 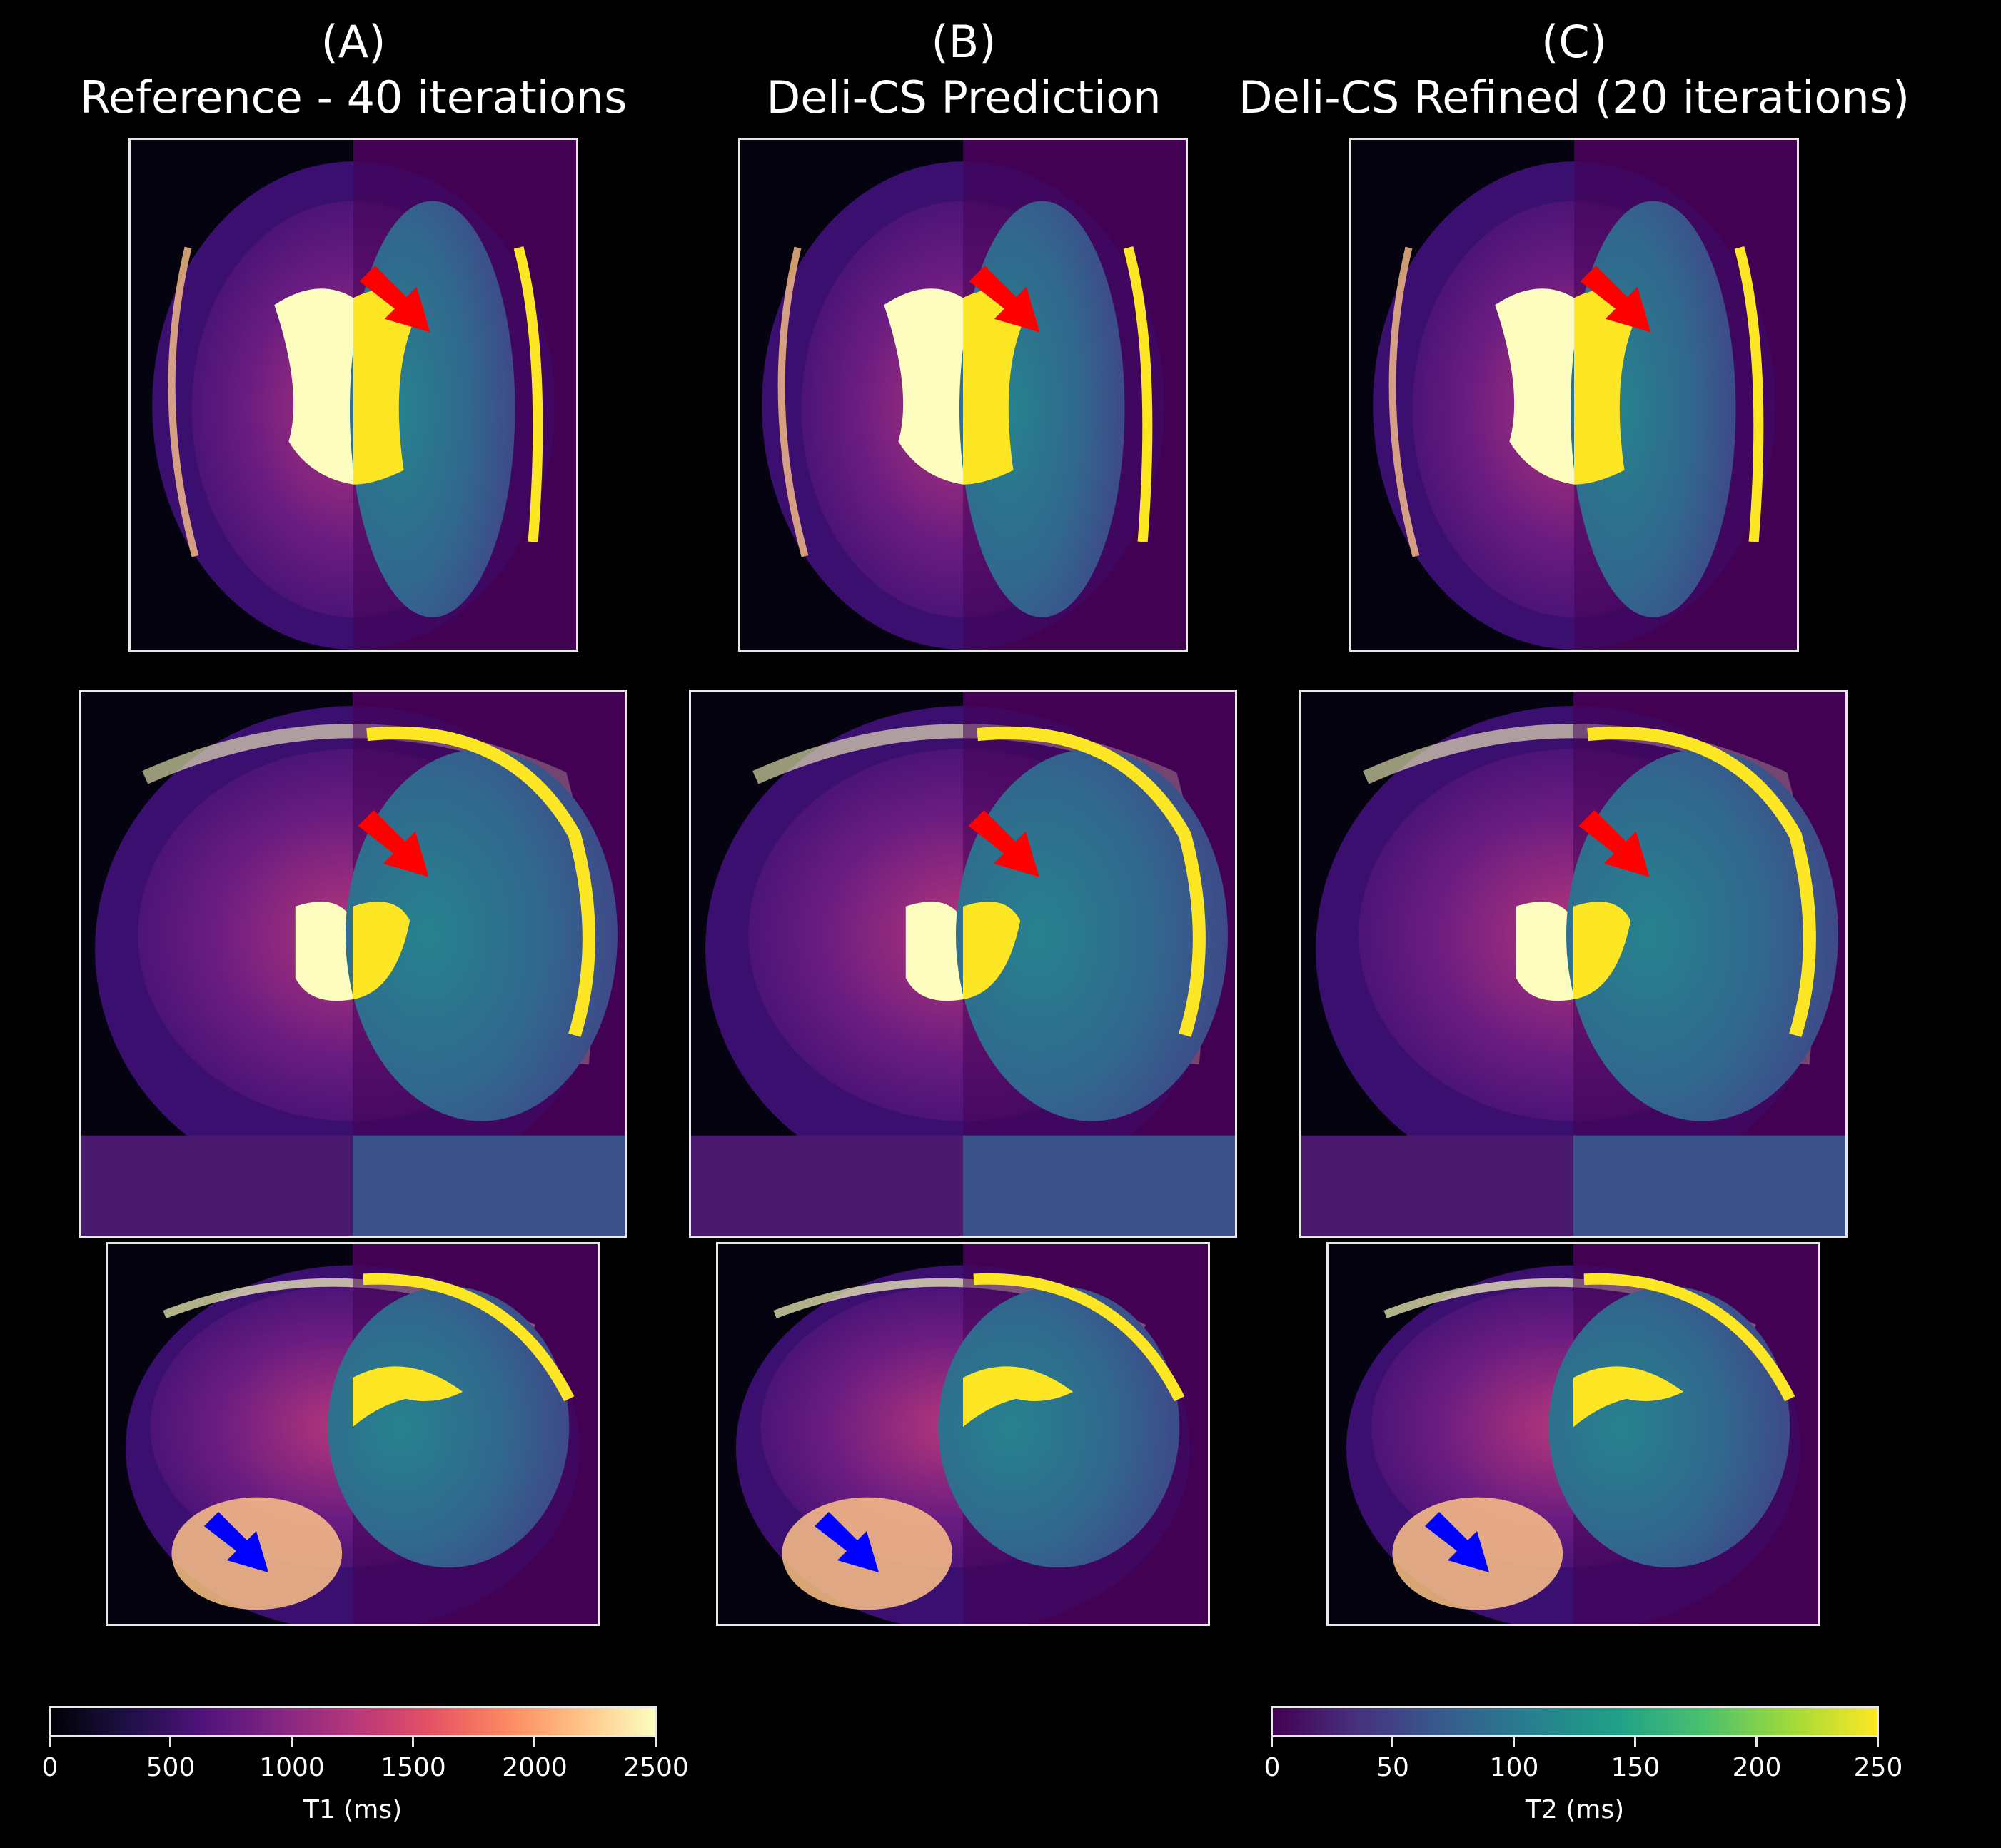 What do you see at coordinates (353, 42) in the screenshot?
I see `column-letter: (A)` at bounding box center [353, 42].